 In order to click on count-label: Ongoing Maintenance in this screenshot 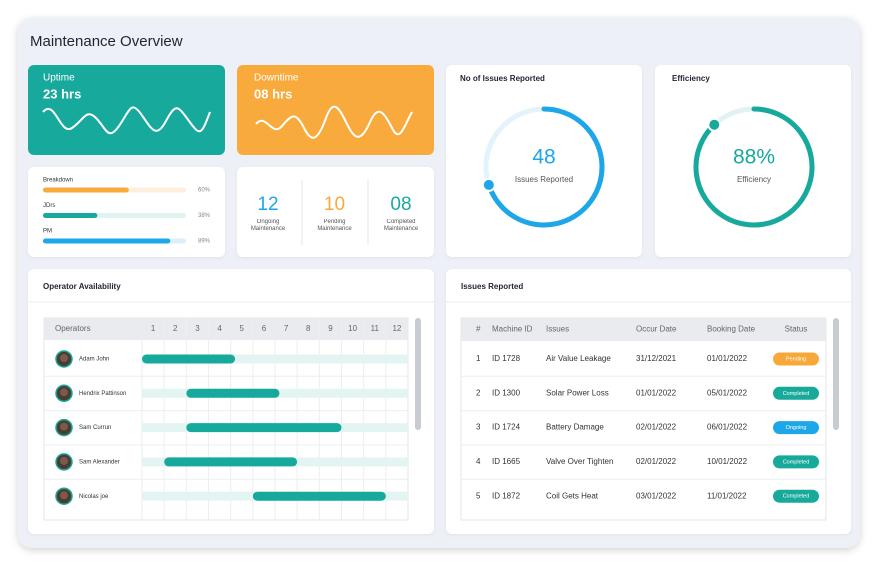, I will do `click(268, 225)`.